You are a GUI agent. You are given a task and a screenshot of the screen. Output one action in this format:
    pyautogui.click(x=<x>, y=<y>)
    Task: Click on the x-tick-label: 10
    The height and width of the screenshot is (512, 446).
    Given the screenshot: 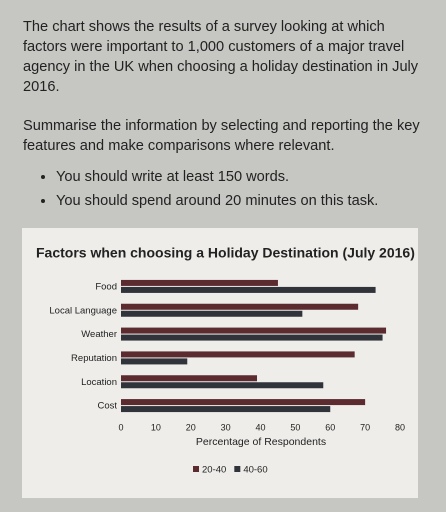 What is the action you would take?
    pyautogui.click(x=156, y=427)
    